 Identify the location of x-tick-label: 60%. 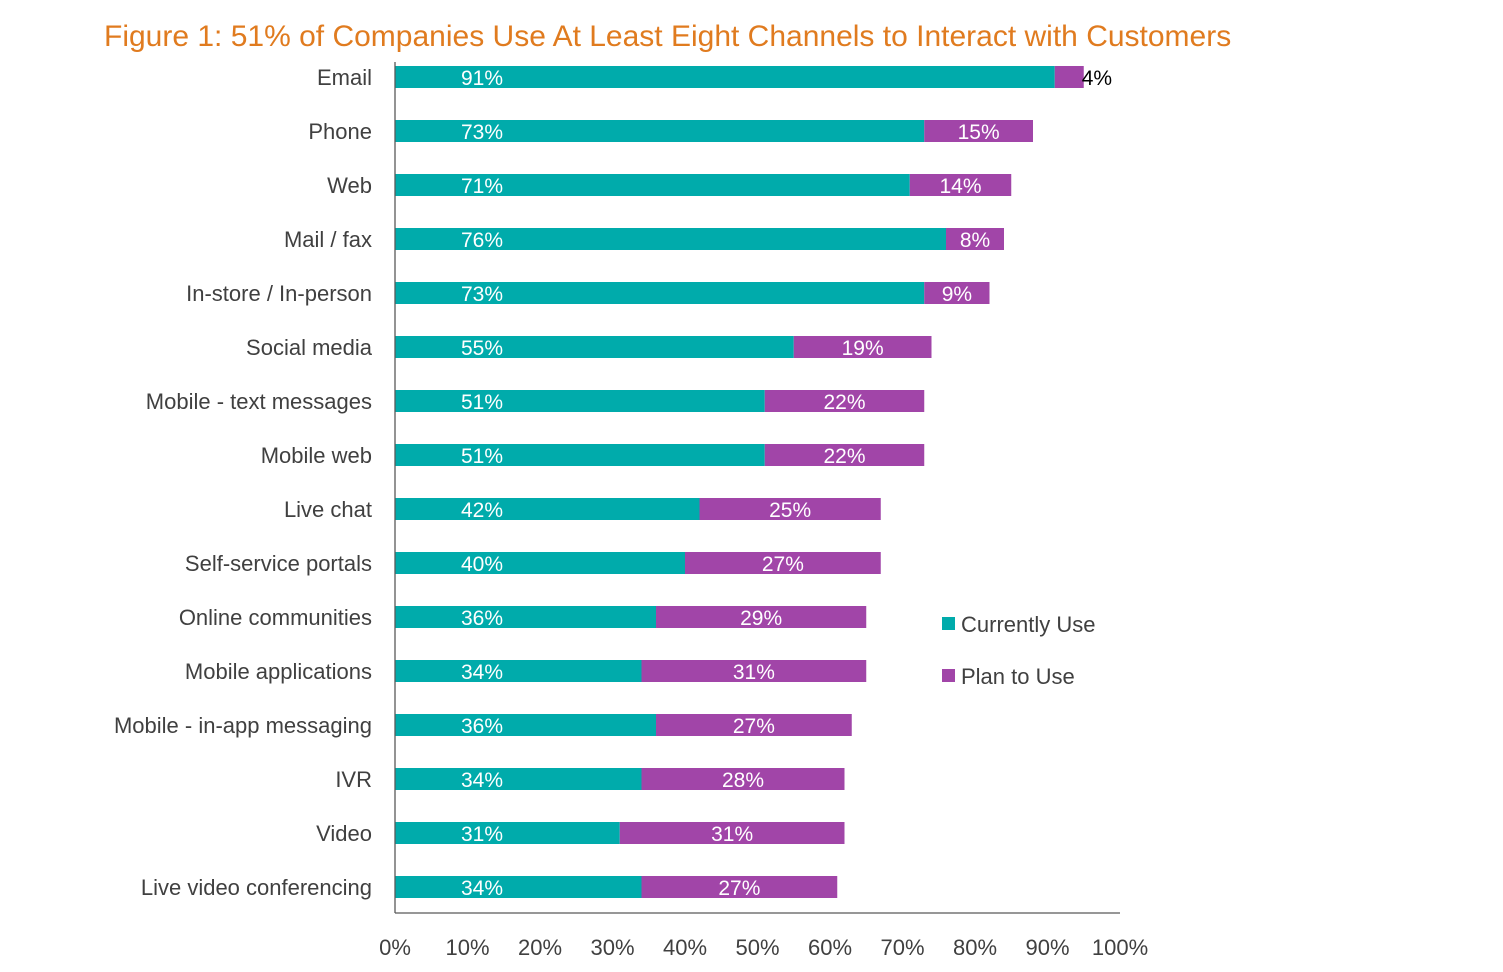
(830, 947).